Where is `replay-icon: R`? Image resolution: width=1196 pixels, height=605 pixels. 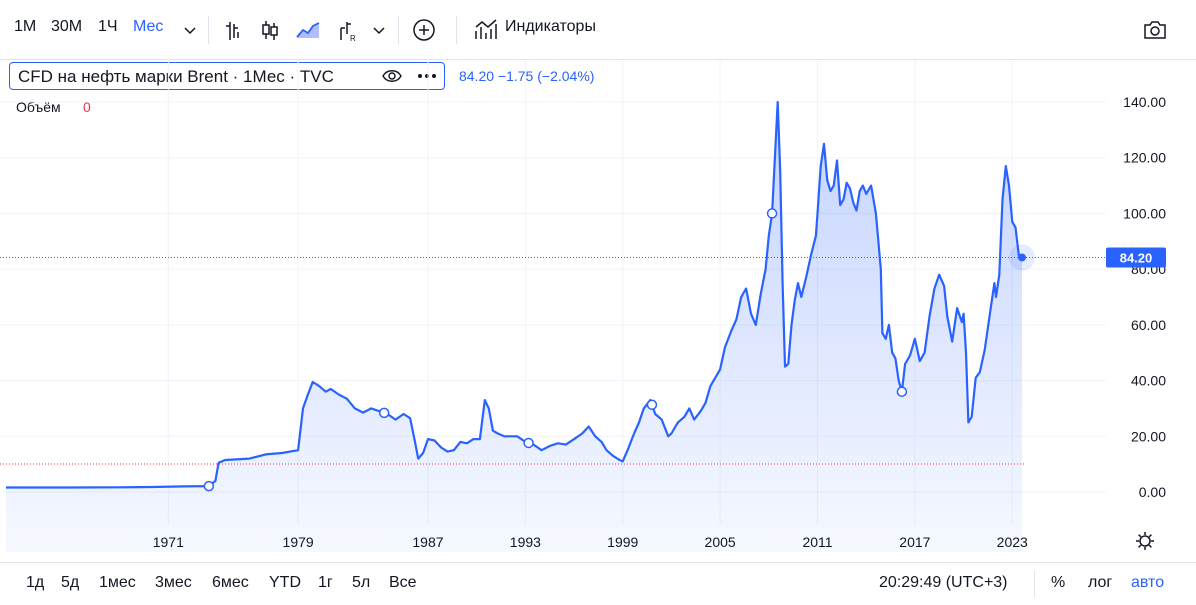
replay-icon: R is located at coordinates (347, 30).